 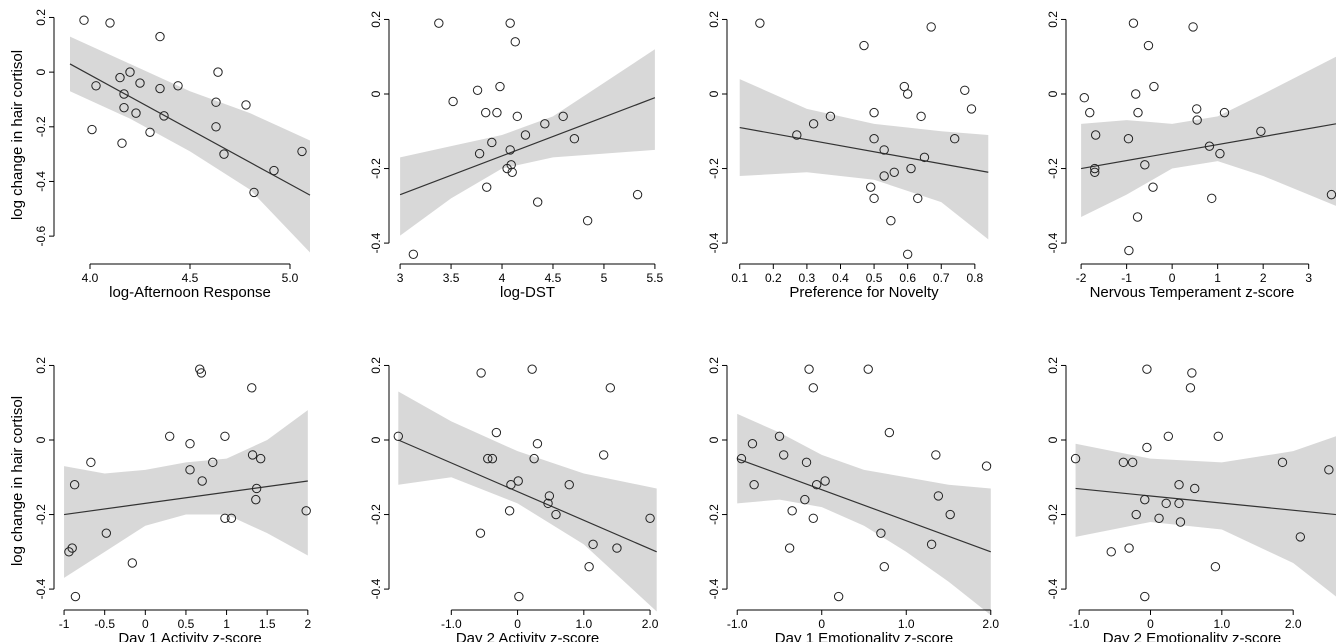 What do you see at coordinates (41, 235) in the screenshot?
I see `y-tick-label: -0.6` at bounding box center [41, 235].